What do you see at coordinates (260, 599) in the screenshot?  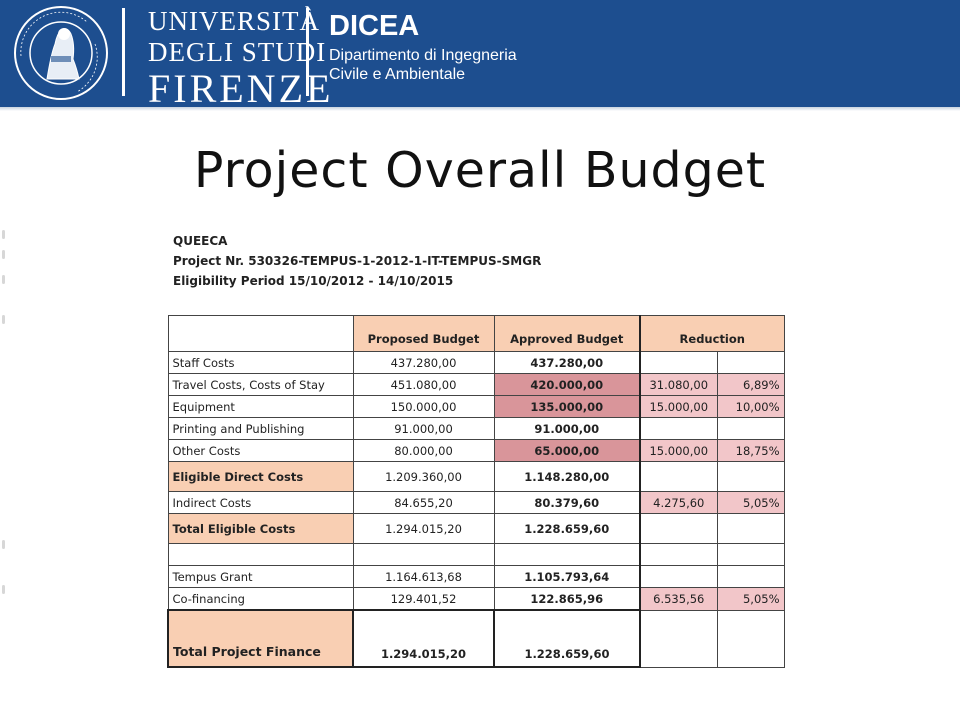 I see `row-label: Co-financing` at bounding box center [260, 599].